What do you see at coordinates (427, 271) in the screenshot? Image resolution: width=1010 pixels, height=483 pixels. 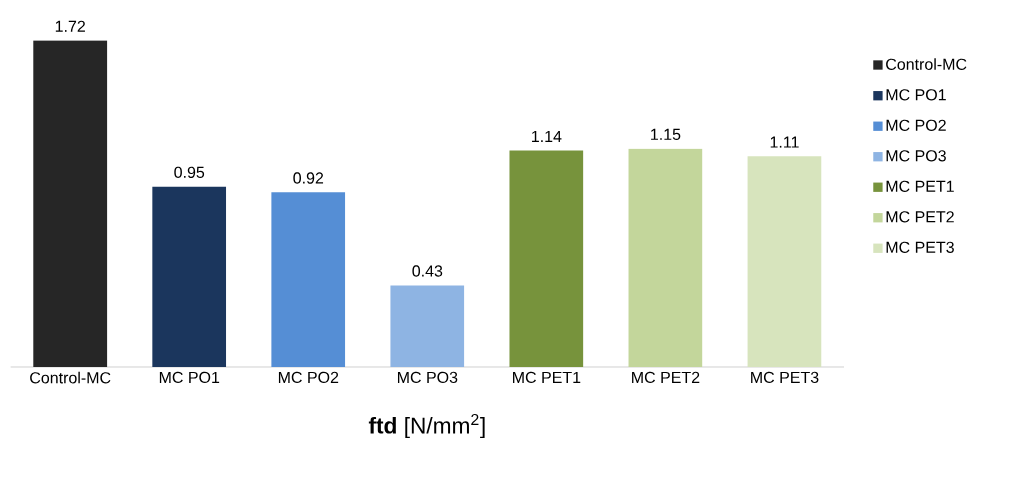 I see `data-label: 0.43` at bounding box center [427, 271].